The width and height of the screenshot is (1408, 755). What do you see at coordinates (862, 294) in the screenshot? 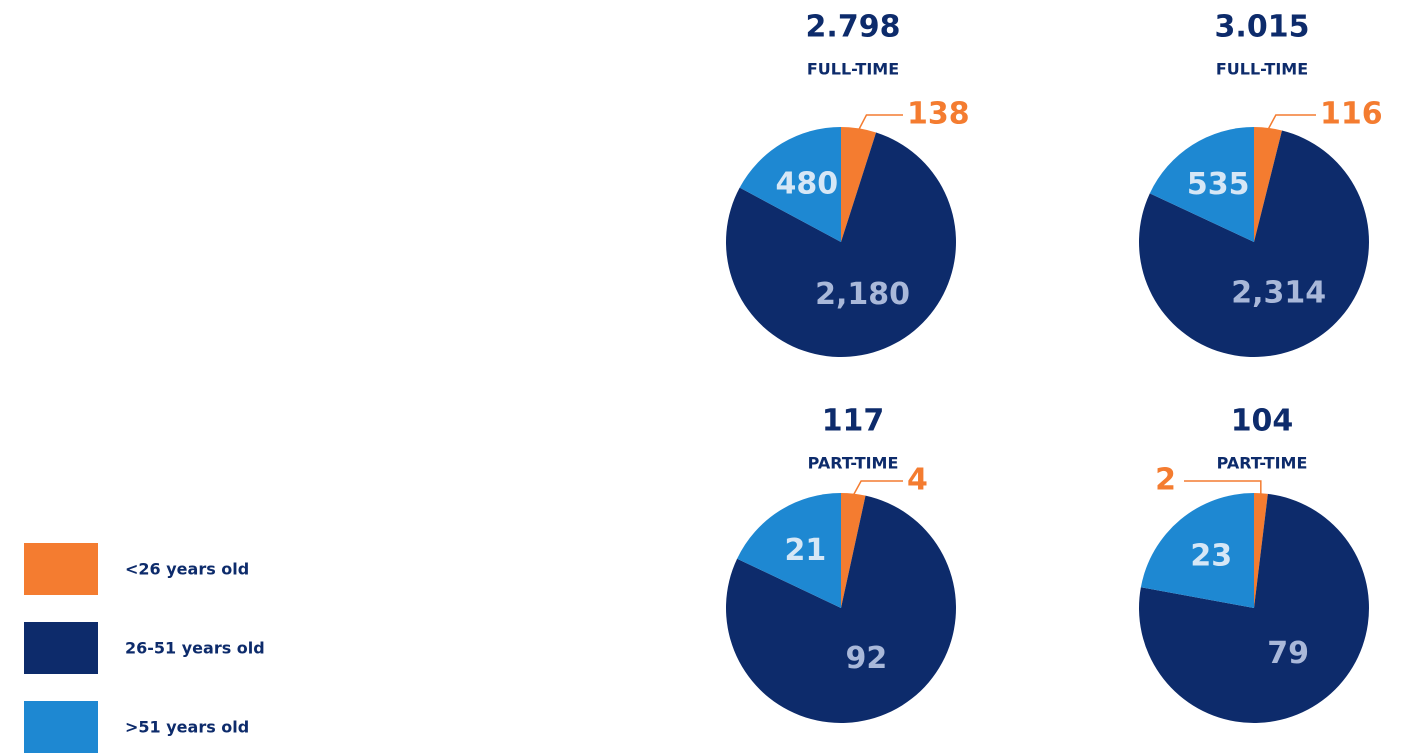
I see `data-label: 2,180` at bounding box center [862, 294].